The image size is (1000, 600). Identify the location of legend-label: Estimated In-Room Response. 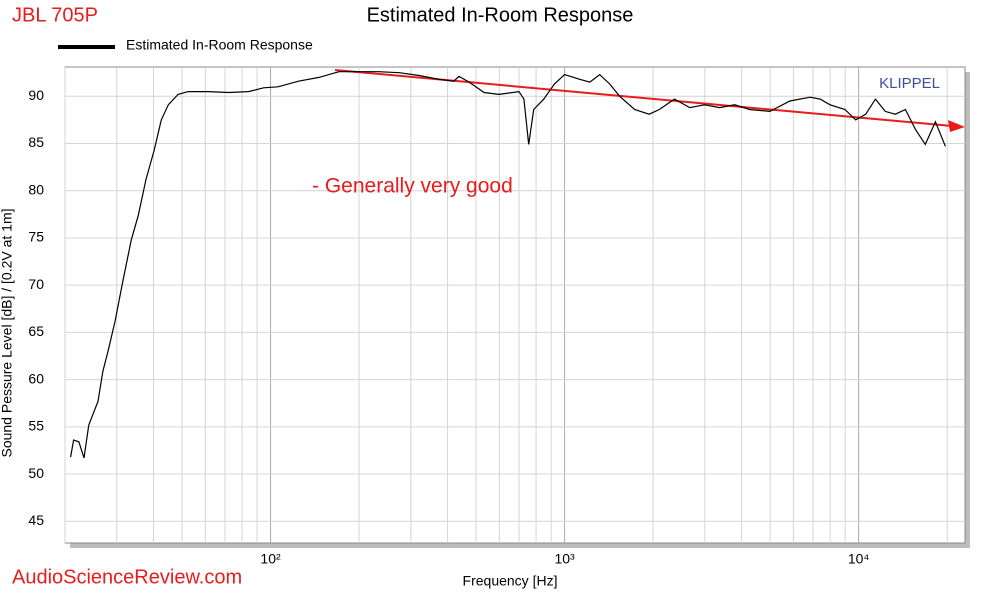
(219, 45).